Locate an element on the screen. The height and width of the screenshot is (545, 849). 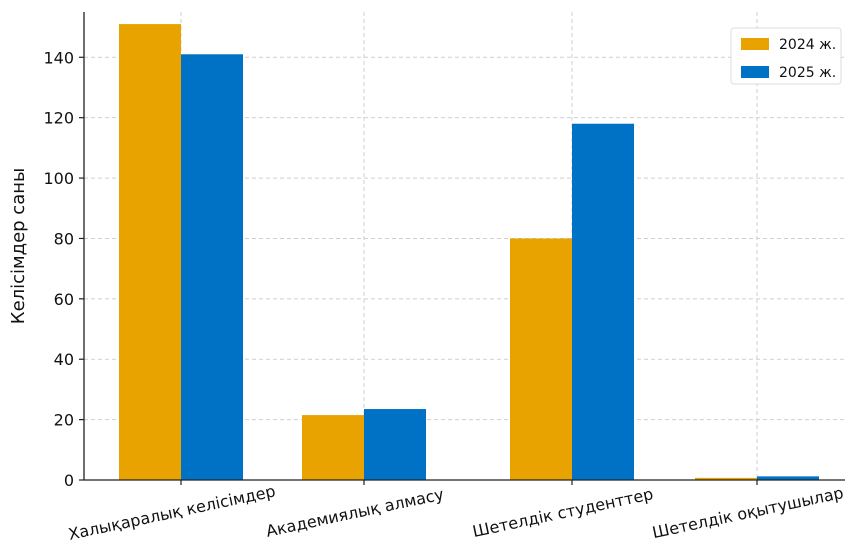
y-tick-label: 140 is located at coordinates (58, 57).